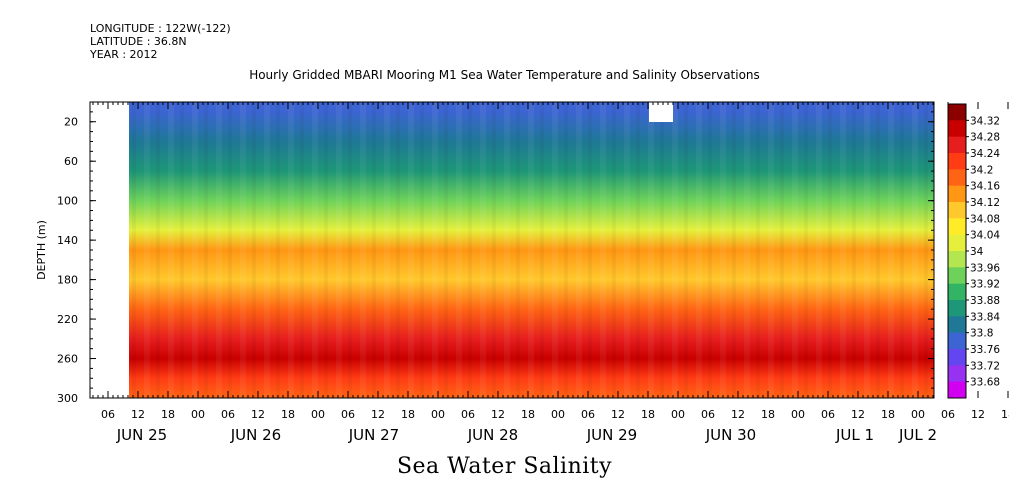 The width and height of the screenshot is (1009, 504). I want to click on colorbar-label: 33.88, so click(985, 301).